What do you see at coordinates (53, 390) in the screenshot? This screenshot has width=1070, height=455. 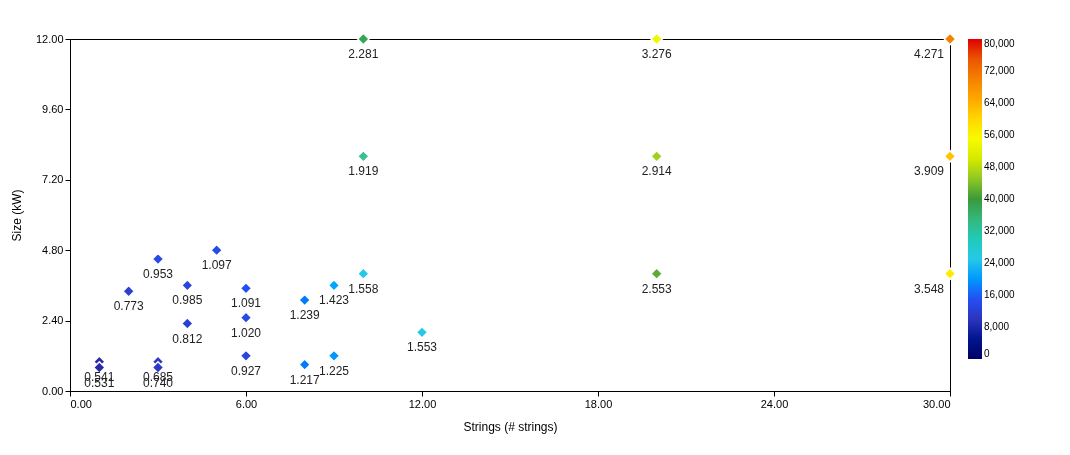 I see `y-tick-label: 0.00` at bounding box center [53, 390].